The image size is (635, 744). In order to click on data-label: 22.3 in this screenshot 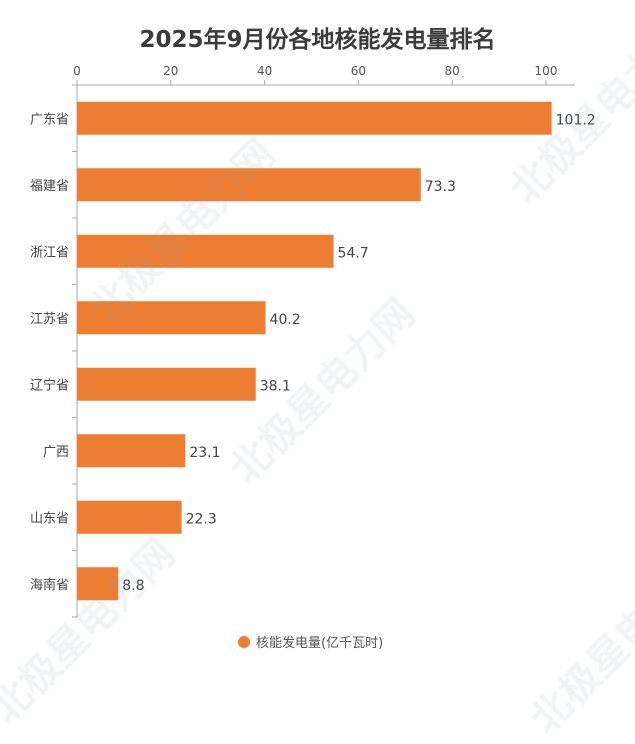, I will do `click(201, 519)`.